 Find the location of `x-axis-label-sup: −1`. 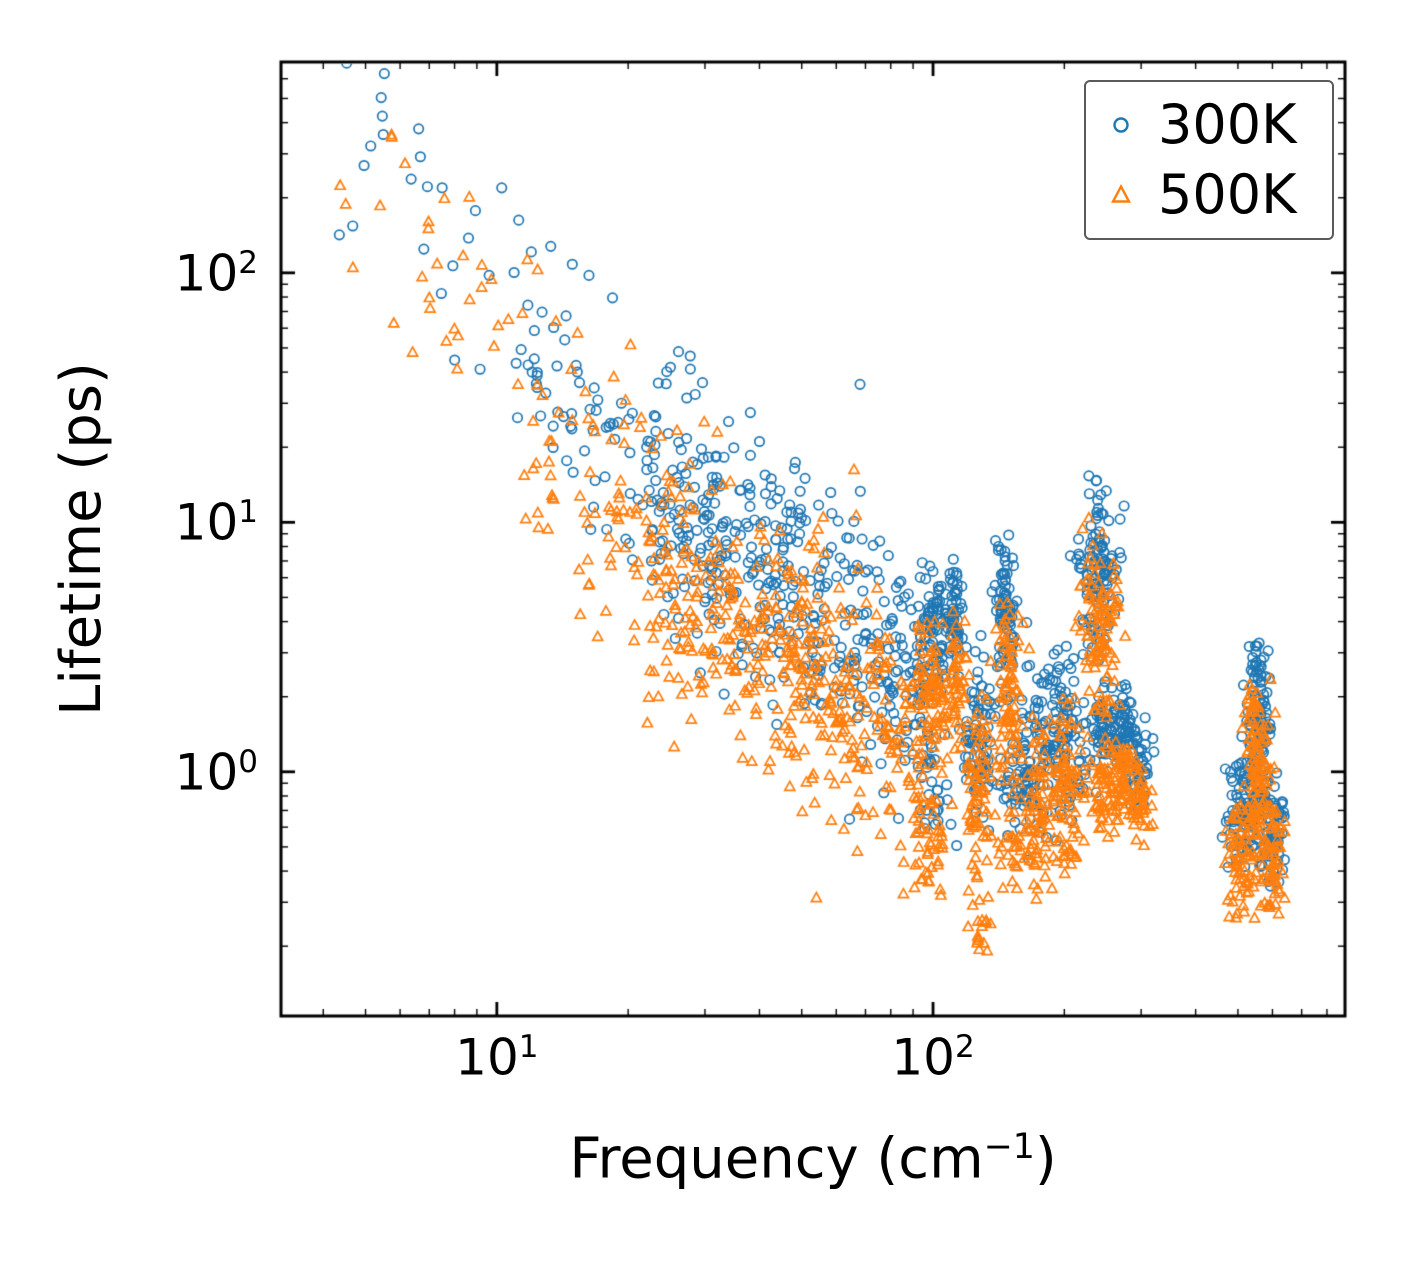

x-axis-label-sup: −1 is located at coordinates (1009, 1147).